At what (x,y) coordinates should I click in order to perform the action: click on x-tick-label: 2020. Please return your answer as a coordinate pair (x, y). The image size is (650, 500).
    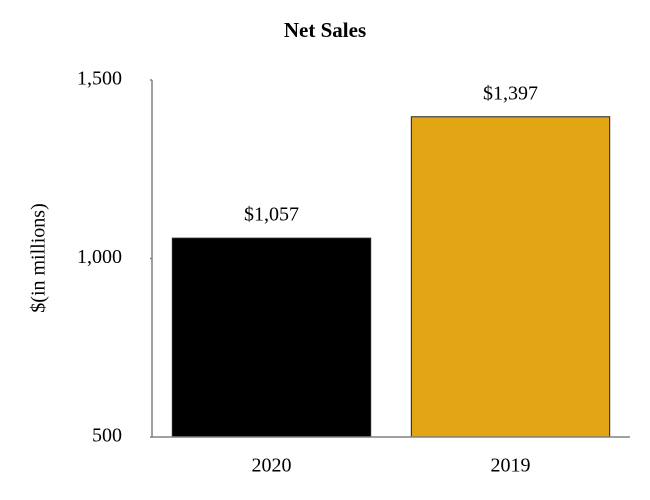
    Looking at the image, I should click on (272, 466).